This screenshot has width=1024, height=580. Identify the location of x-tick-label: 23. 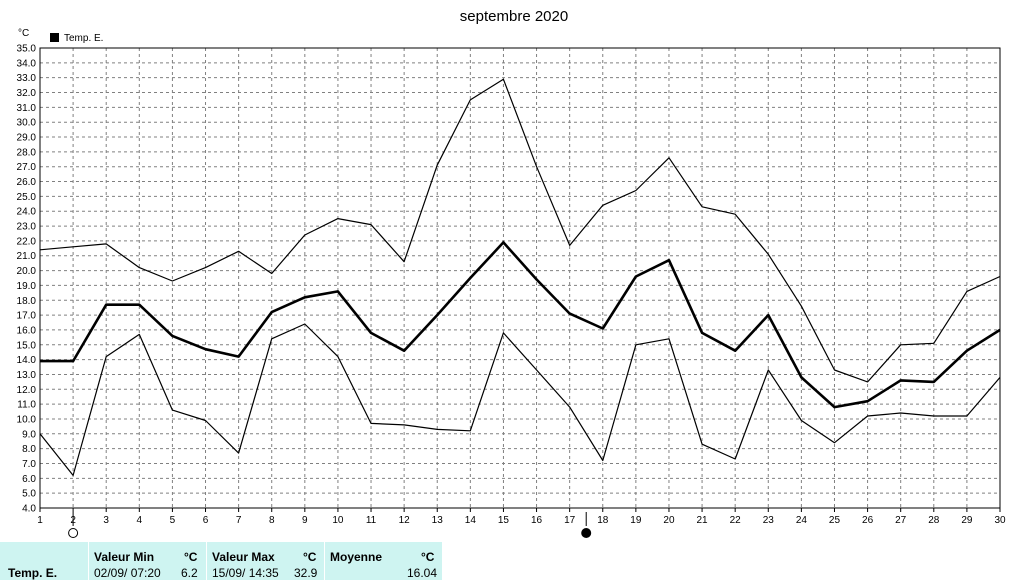
(769, 520).